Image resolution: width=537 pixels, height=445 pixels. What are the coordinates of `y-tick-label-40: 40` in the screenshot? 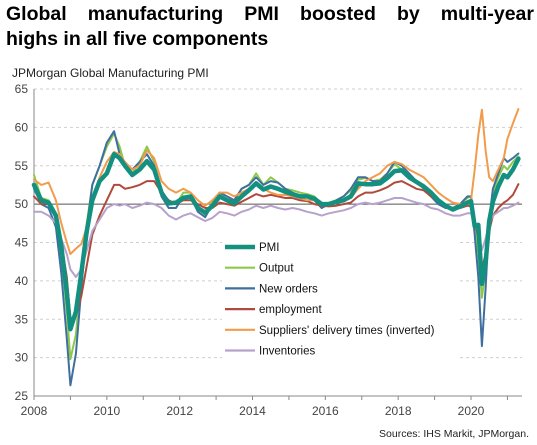 It's located at (22, 281).